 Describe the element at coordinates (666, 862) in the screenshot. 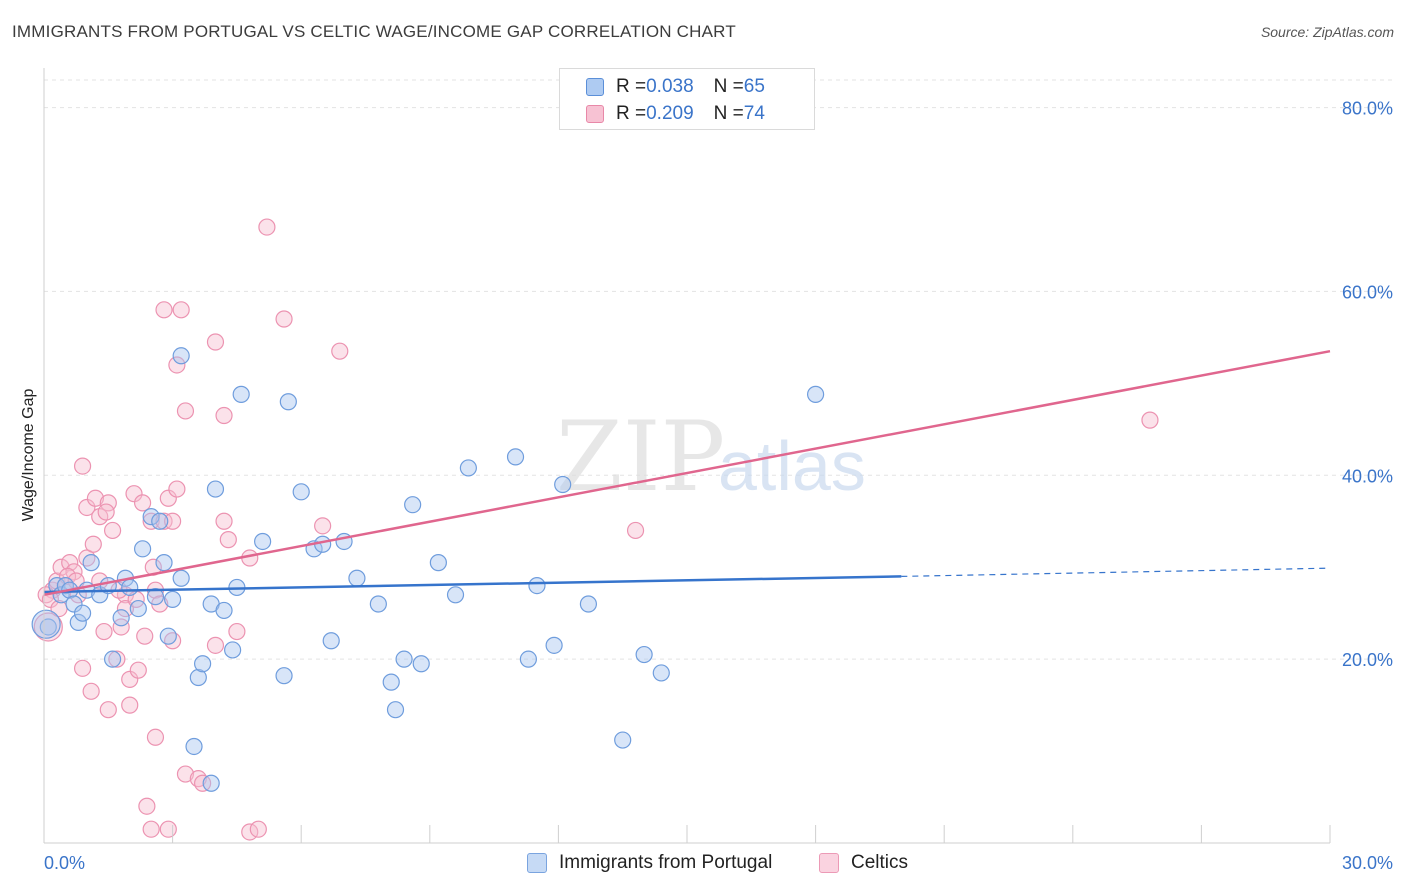

I see `legend-label: Immigrants from Portugal` at that location.